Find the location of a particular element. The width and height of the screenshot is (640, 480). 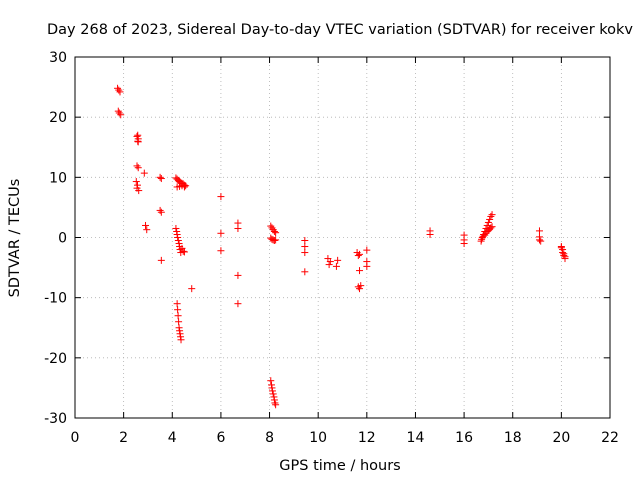

x-tick-labels: 0 2 4 6 8 10 12 14 16 18 20 22 is located at coordinates (345, 438).